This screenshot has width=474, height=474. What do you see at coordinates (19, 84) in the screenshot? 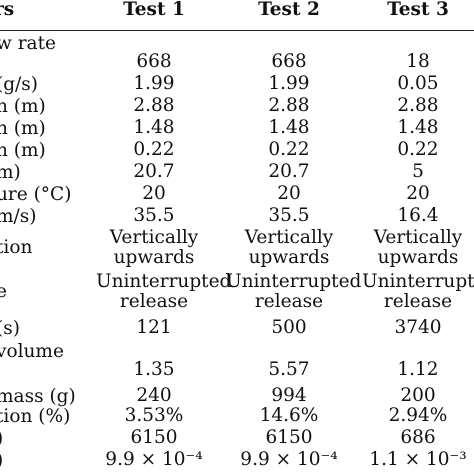
I see `row-label: (g/s)` at bounding box center [19, 84].